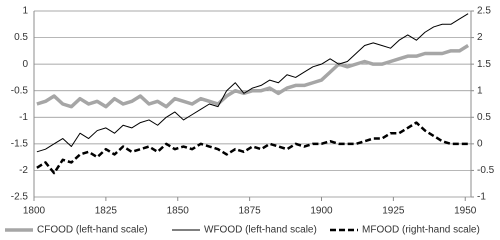 The image size is (500, 240). What do you see at coordinates (480, 37) in the screenshot?
I see `y2-tick-label: 2` at bounding box center [480, 37].